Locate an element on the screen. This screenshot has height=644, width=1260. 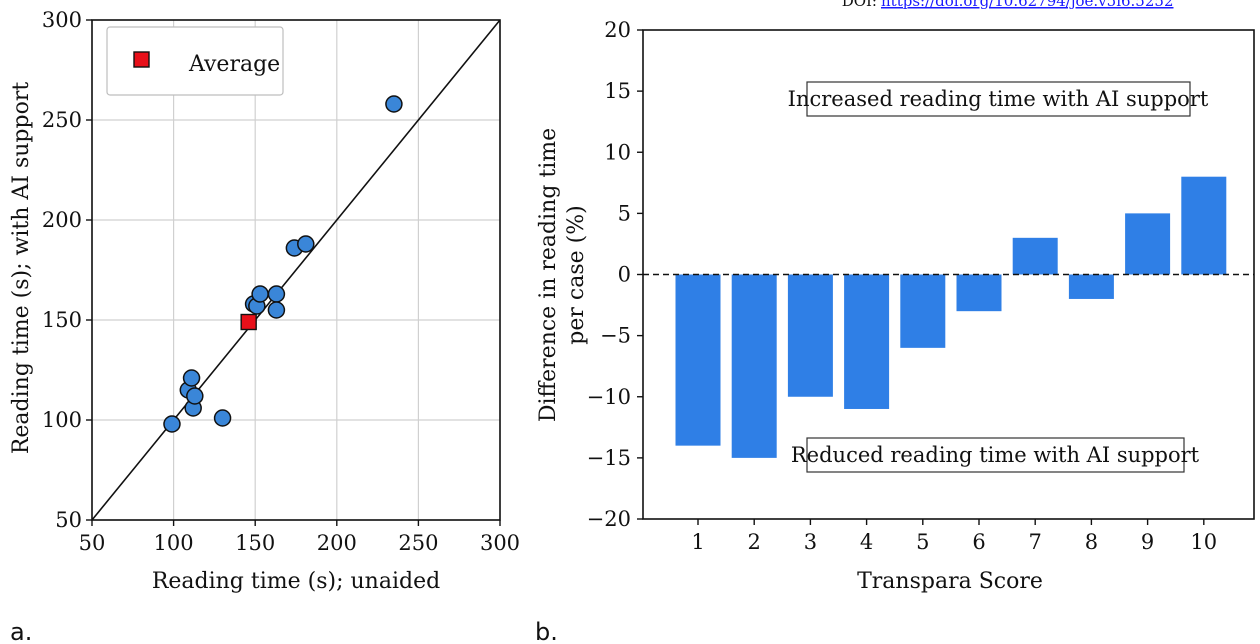
scatter-x-tick-label: 250 is located at coordinates (418, 543).